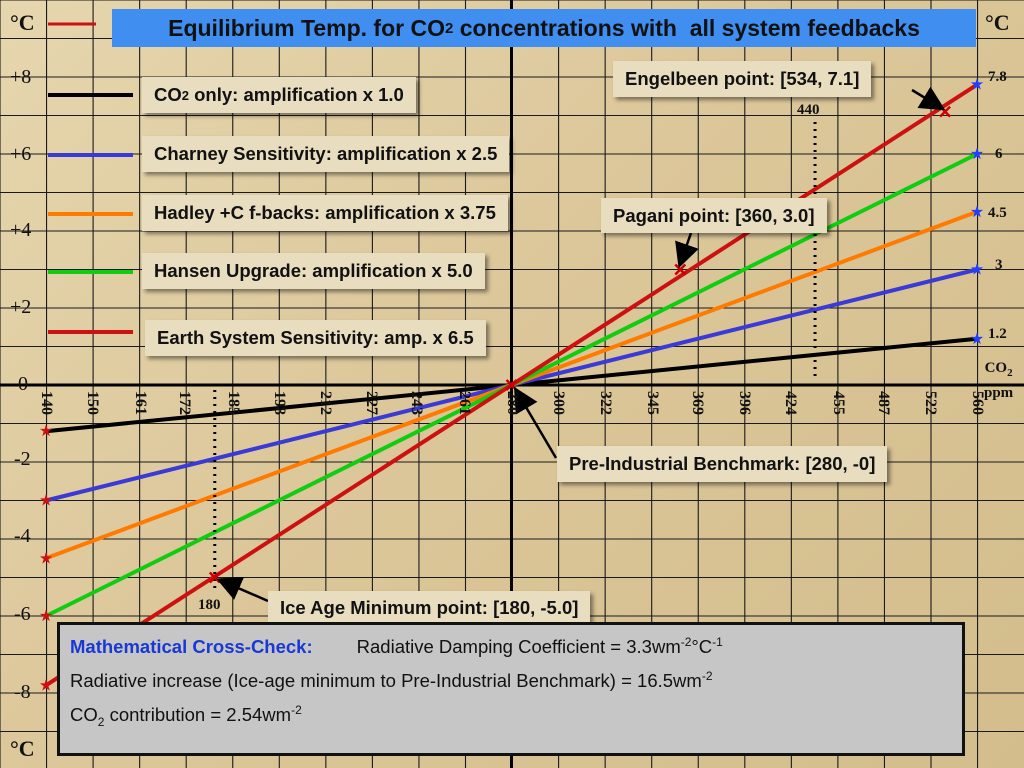  I want to click on reference-label-180: 180, so click(209, 605).